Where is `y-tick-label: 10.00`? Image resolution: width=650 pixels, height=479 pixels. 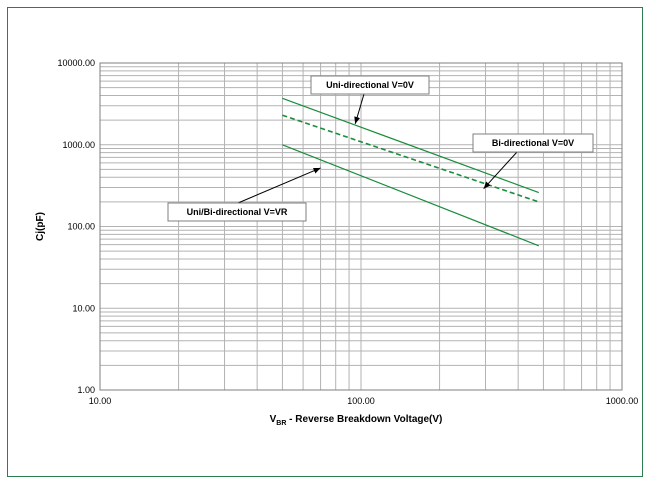
y-tick-label: 10.00 is located at coordinates (83, 308).